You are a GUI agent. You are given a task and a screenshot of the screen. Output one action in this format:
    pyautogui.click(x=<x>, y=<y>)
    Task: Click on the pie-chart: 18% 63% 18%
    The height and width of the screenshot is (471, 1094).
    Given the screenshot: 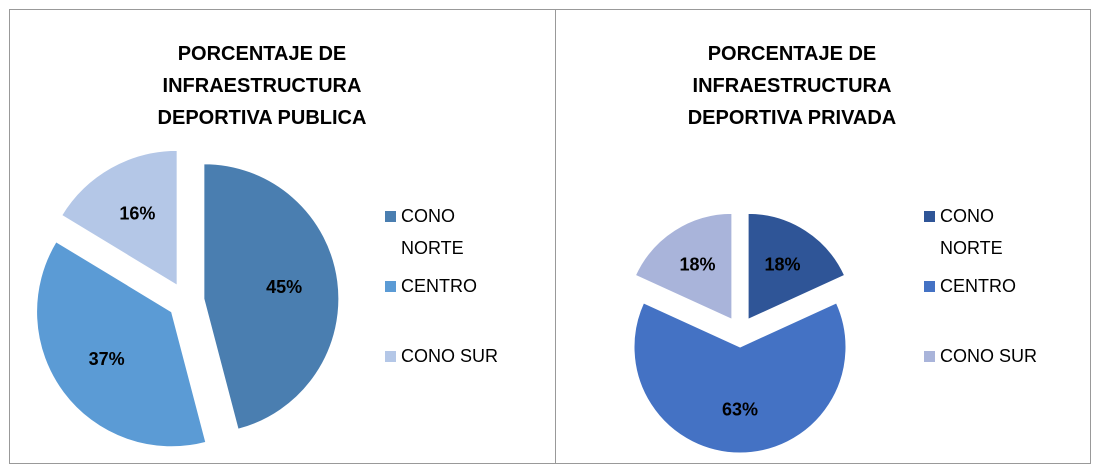 What is the action you would take?
    pyautogui.click(x=740, y=333)
    